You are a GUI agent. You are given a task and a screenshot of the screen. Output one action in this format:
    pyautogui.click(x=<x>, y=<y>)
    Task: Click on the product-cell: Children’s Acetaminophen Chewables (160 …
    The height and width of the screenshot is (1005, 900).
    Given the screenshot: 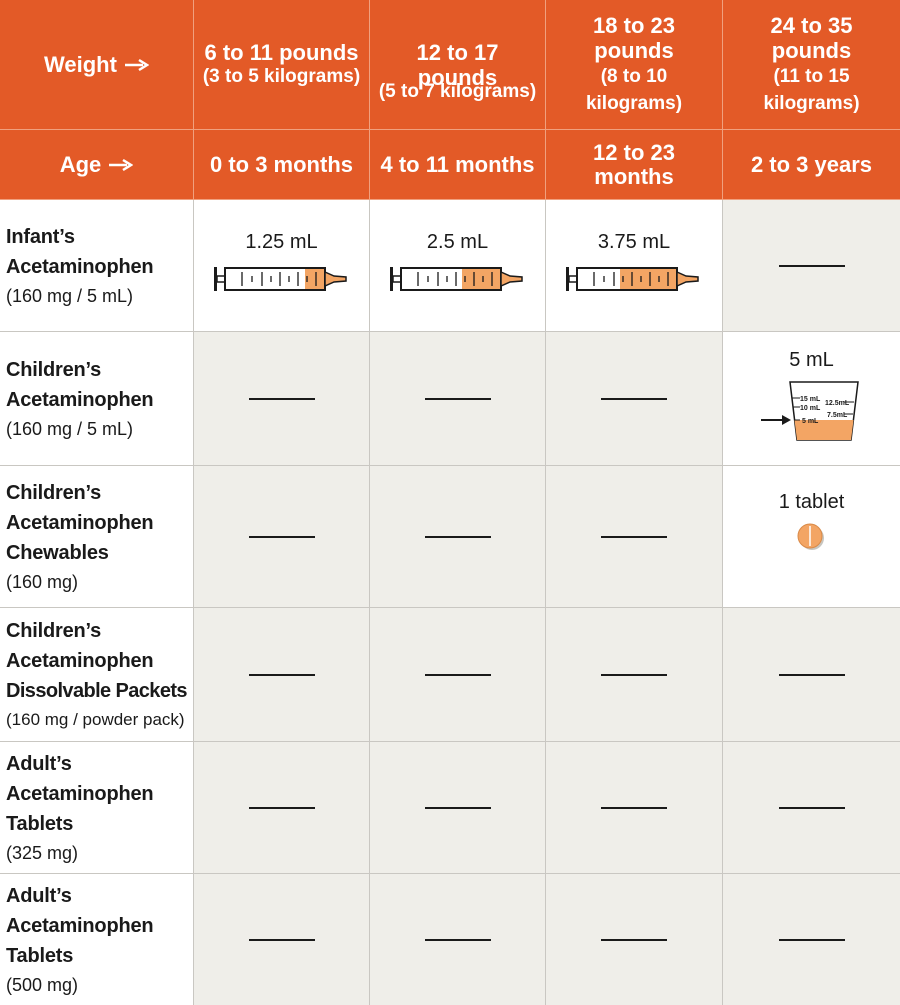 What is the action you would take?
    pyautogui.click(x=97, y=537)
    